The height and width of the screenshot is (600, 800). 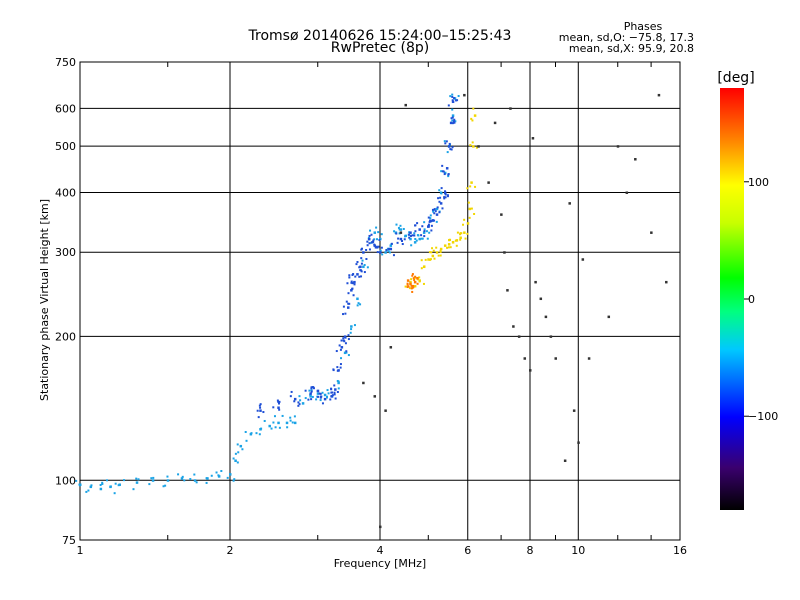 I want to click on x-tick-label: 1, so click(x=80, y=550).